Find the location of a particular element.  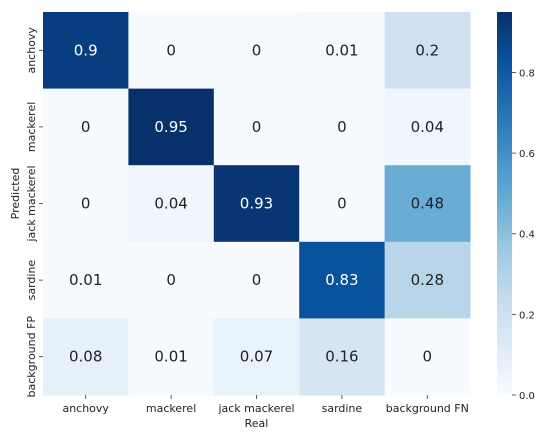

x-tick-label: background FN is located at coordinates (427, 408).